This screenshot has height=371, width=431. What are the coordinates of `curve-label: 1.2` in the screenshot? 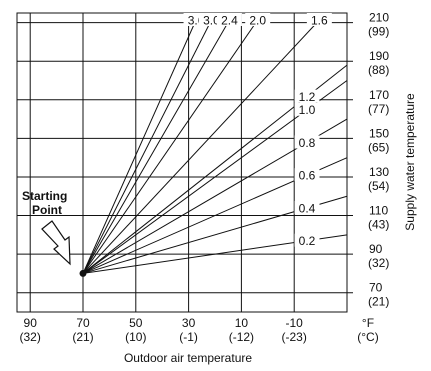 It's located at (307, 97).